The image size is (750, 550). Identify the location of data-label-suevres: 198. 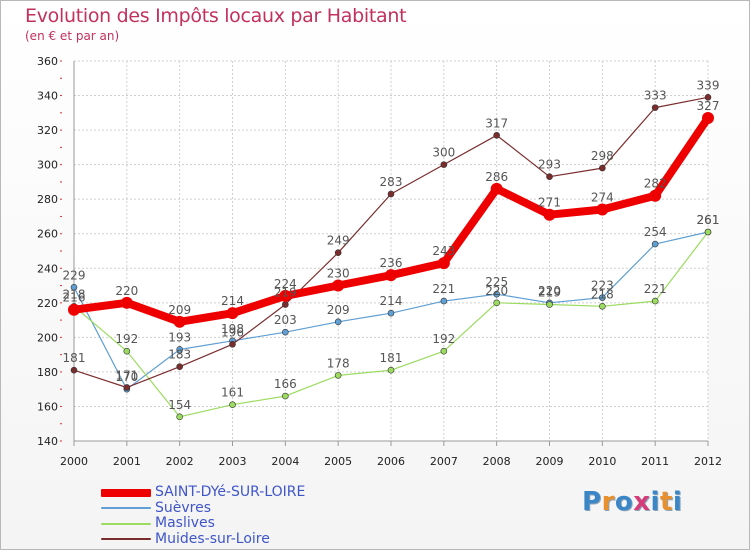
(232, 329).